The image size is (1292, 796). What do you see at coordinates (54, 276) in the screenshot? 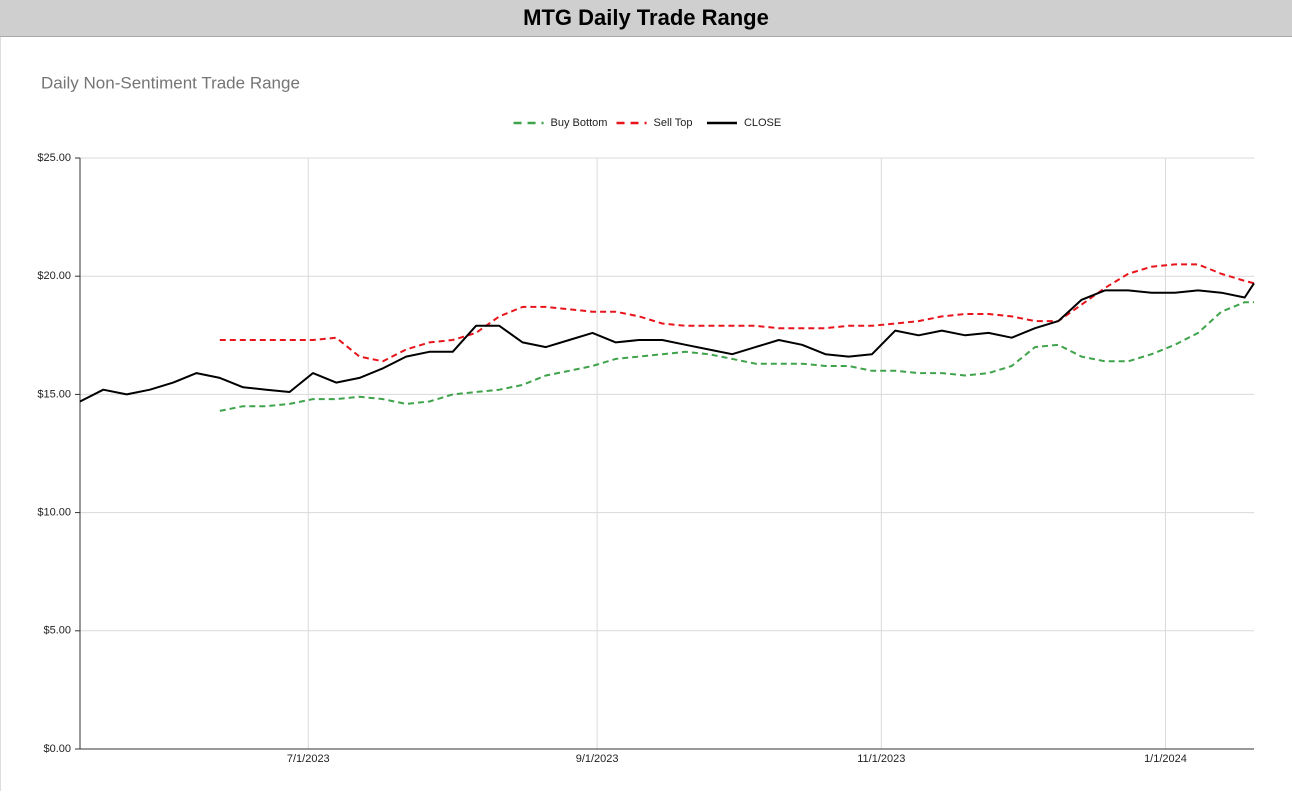
I see `y-tick-label: $20.00` at bounding box center [54, 276].